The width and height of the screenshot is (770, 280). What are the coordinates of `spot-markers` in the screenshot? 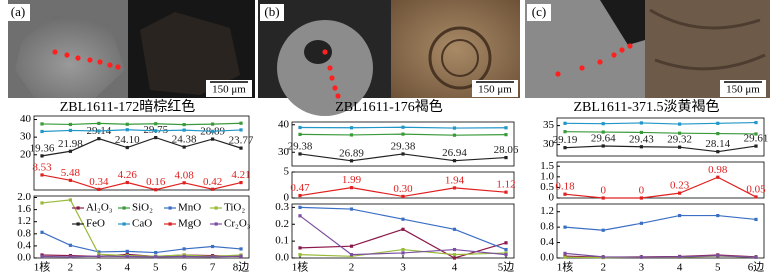 It's located at (594, 60).